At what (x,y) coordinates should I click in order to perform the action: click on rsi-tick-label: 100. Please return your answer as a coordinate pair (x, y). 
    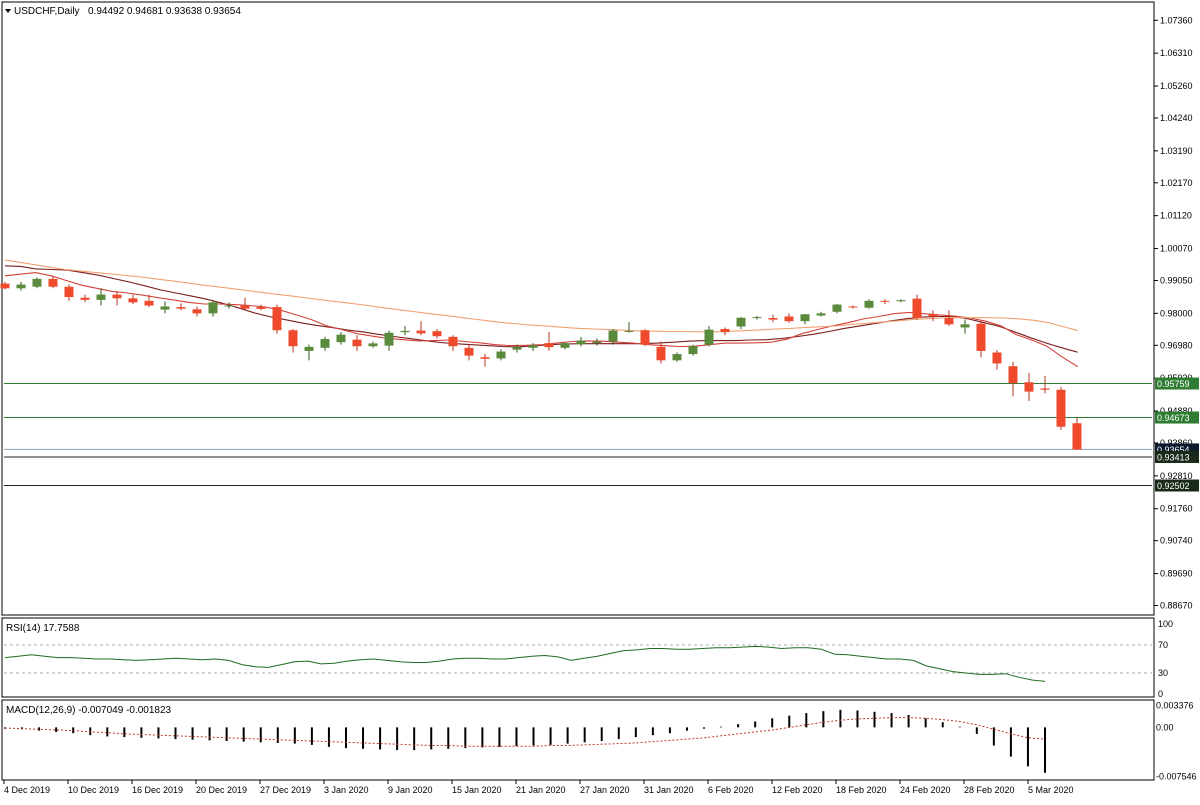
    Looking at the image, I should click on (1165, 624).